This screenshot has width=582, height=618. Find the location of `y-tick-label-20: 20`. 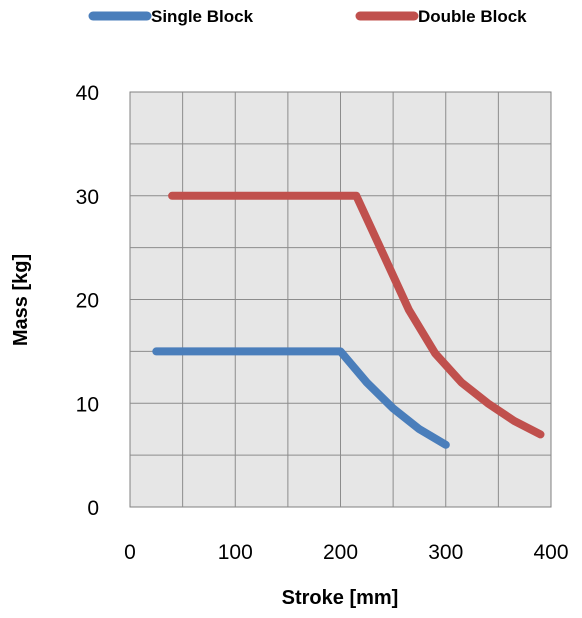

y-tick-label-20: 20 is located at coordinates (87, 301).